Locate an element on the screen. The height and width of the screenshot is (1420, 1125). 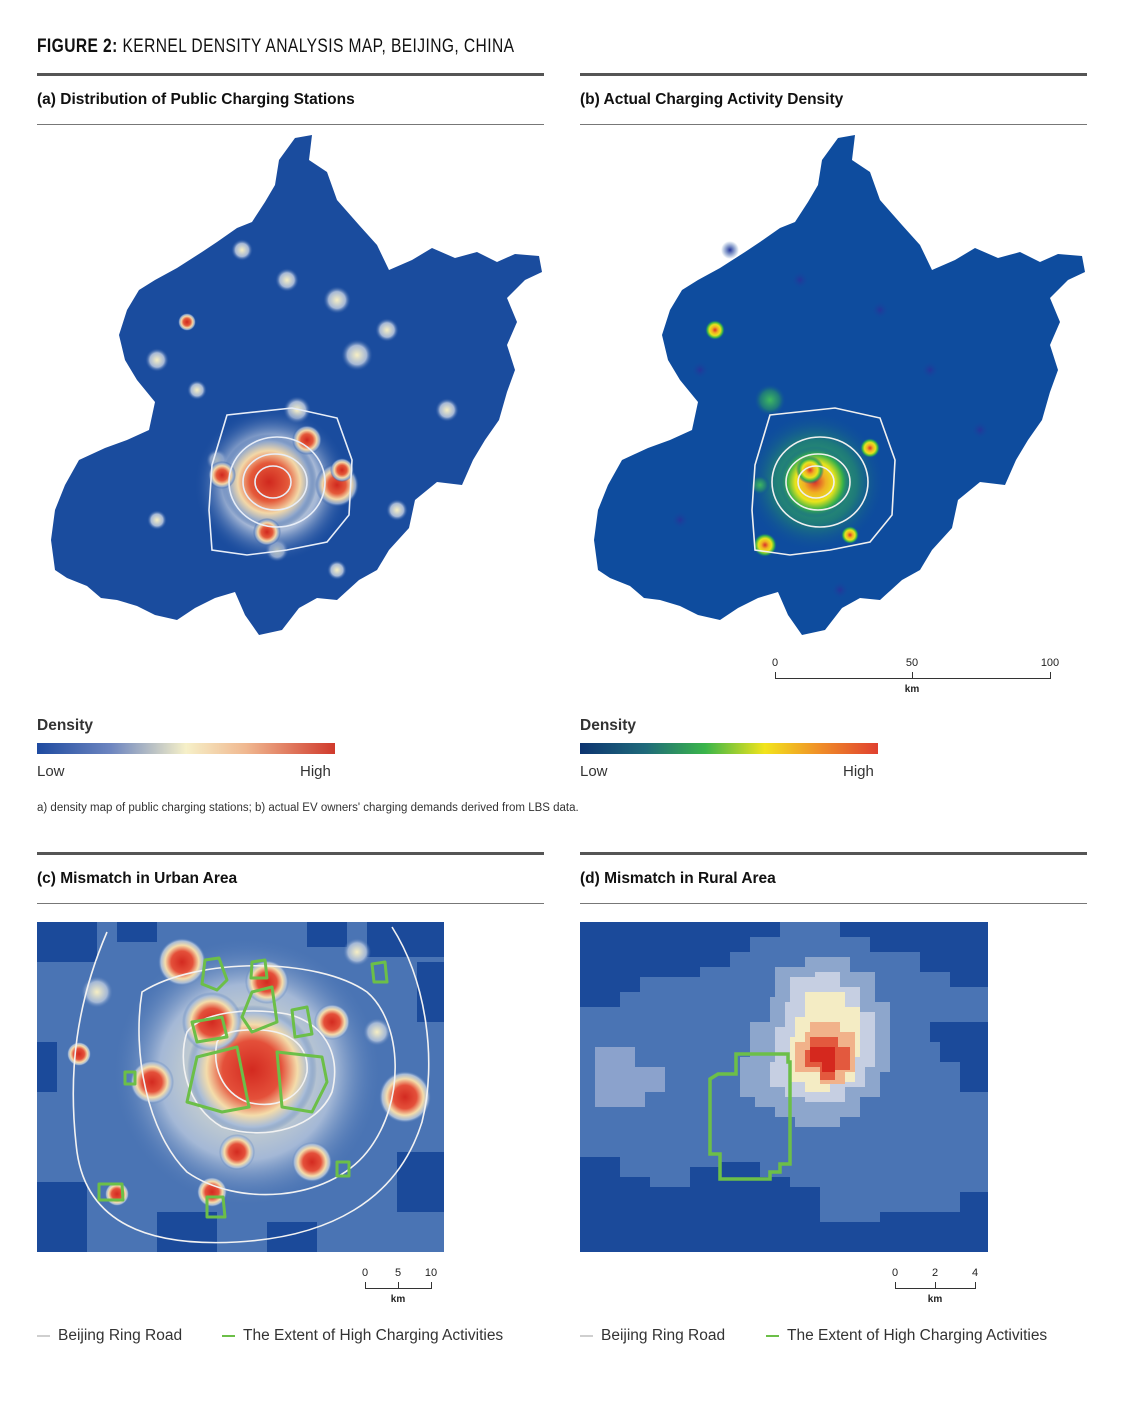
scalebar-b-unit: km is located at coordinates (912, 689).